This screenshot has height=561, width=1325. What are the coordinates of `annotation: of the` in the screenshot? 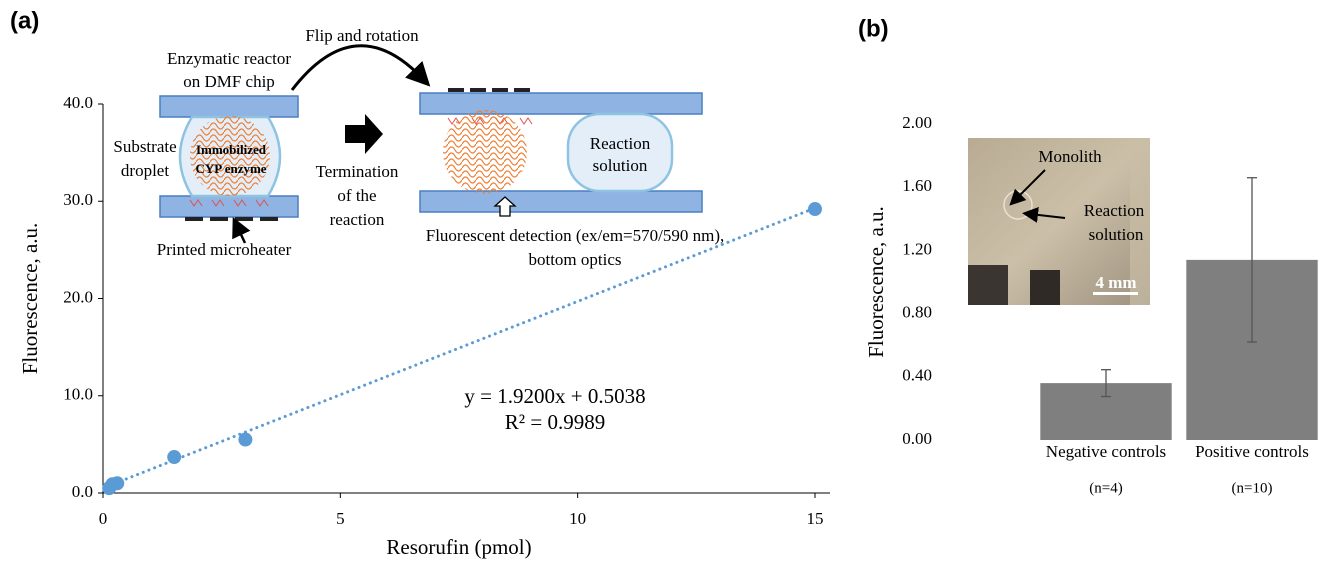 It's located at (356, 195).